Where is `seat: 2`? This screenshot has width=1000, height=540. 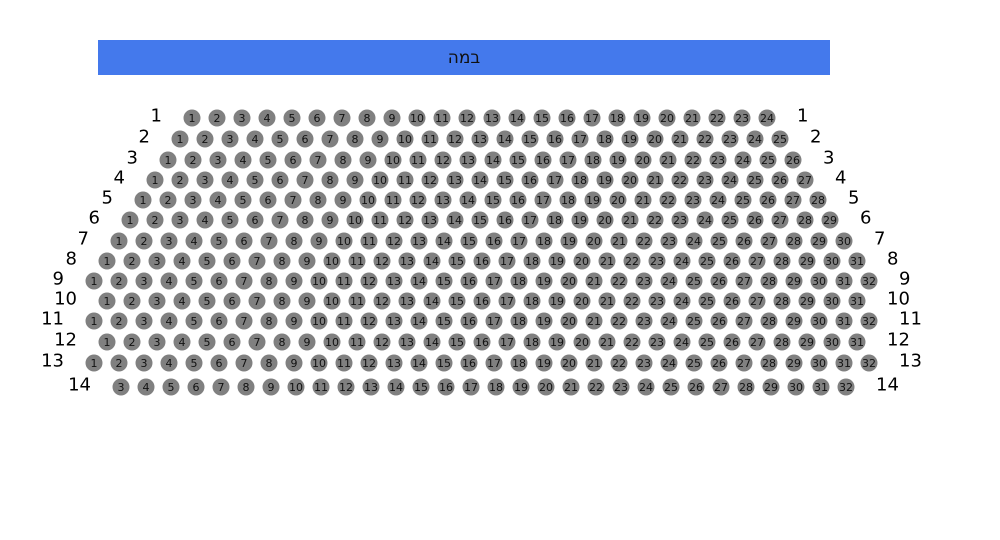
seat: 2 is located at coordinates (119, 281).